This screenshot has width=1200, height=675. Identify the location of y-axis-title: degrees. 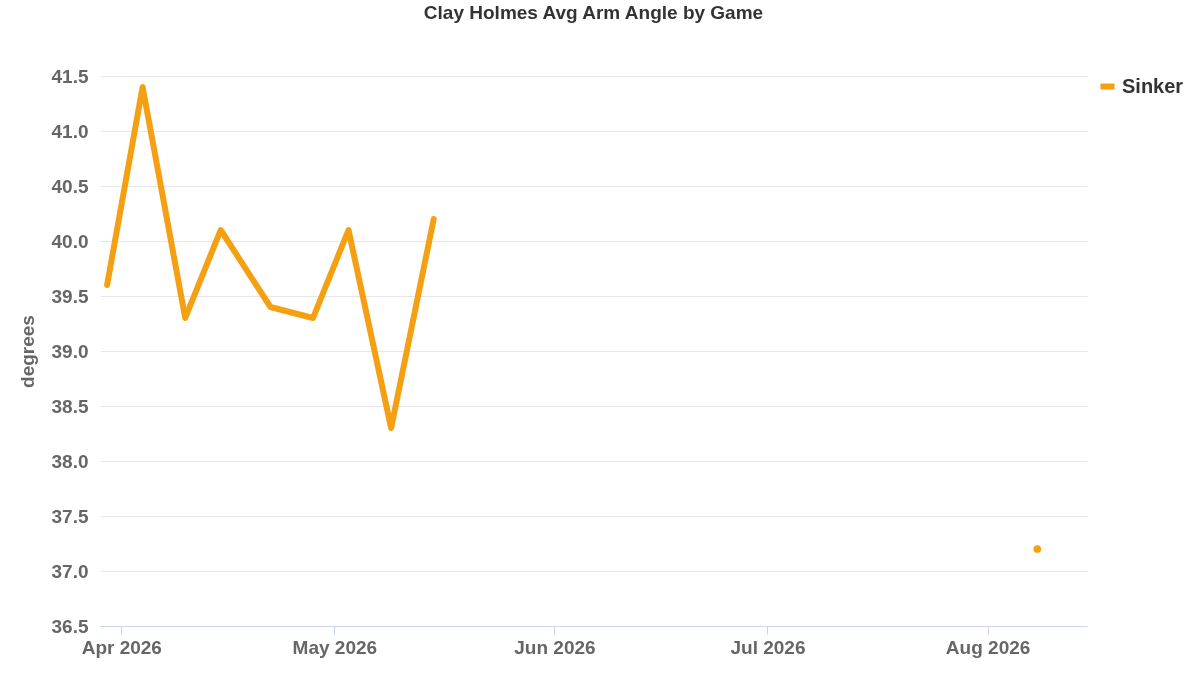
(27, 351).